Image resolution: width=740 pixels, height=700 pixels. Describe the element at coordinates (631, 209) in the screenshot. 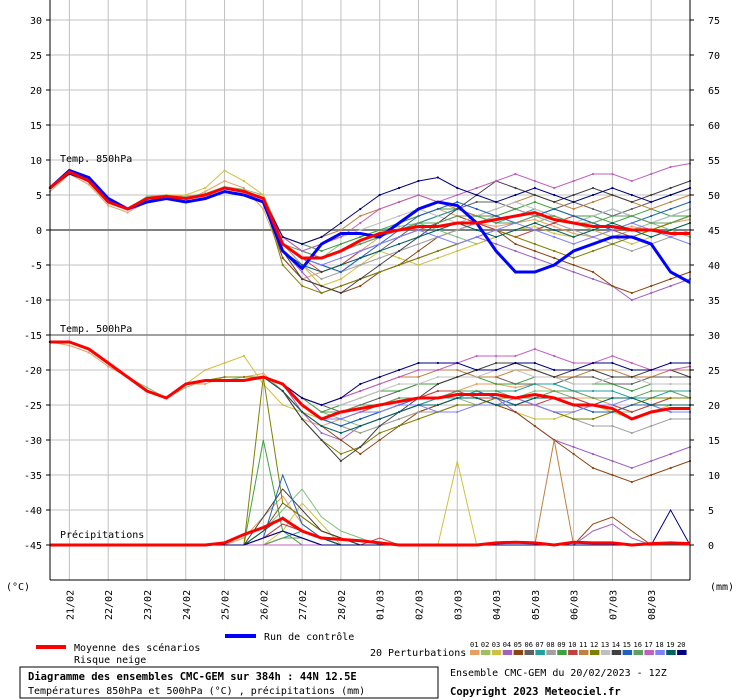

I see `series-06-t850-point` at that location.